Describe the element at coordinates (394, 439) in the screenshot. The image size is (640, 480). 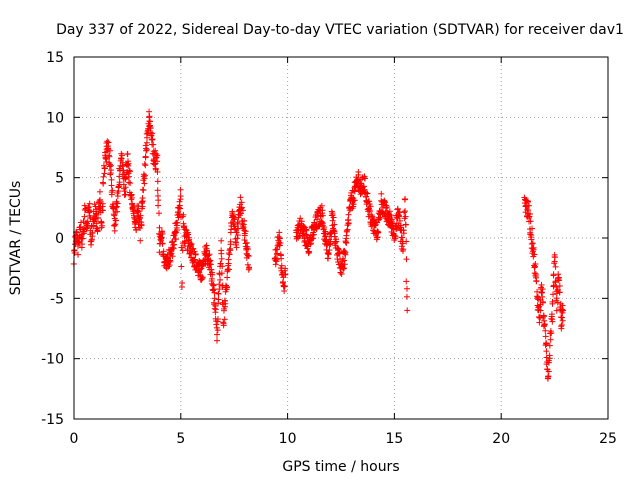
I see `x-tick-label: 15` at that location.